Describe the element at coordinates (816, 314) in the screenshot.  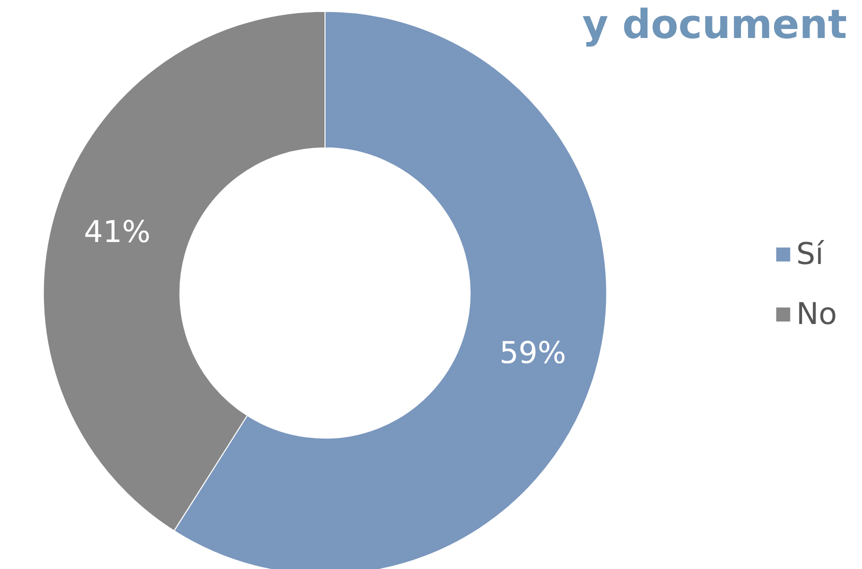
I see `legend-label: No` at that location.